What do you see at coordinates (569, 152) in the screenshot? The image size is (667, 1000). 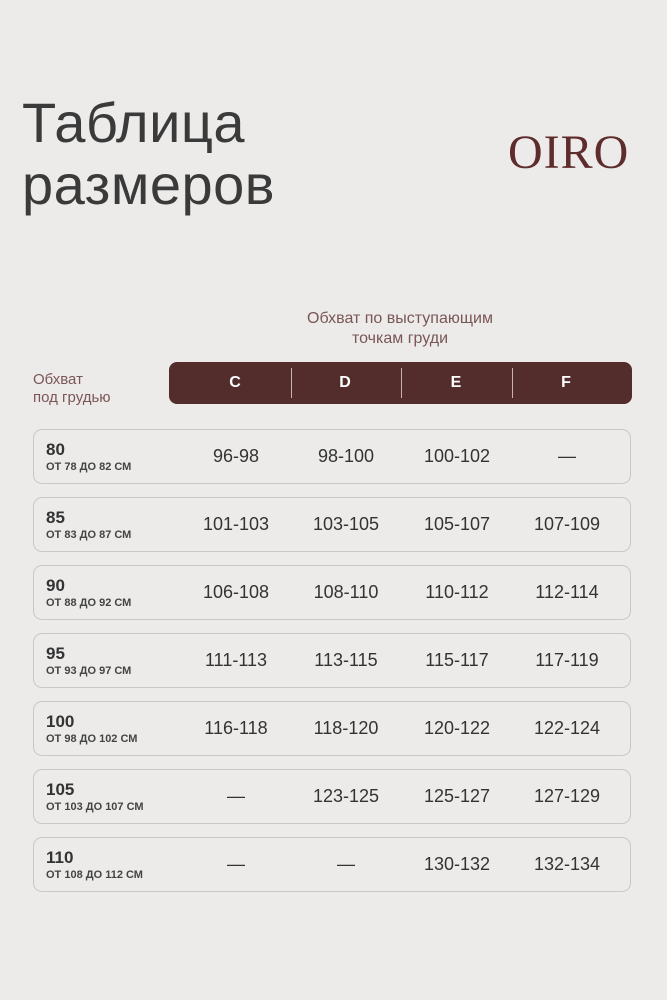 I see `brand-logo: OIRO` at bounding box center [569, 152].